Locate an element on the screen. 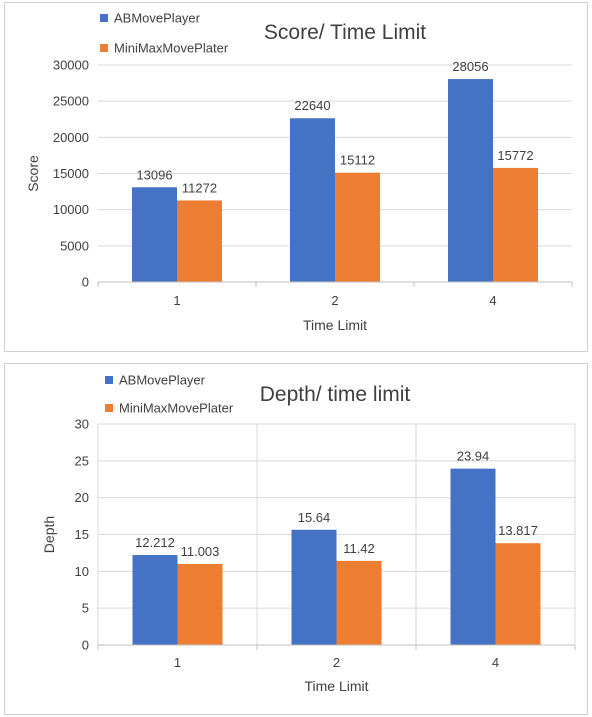 This screenshot has width=592, height=717. chart-title: Score/ Time Limit is located at coordinates (345, 32).